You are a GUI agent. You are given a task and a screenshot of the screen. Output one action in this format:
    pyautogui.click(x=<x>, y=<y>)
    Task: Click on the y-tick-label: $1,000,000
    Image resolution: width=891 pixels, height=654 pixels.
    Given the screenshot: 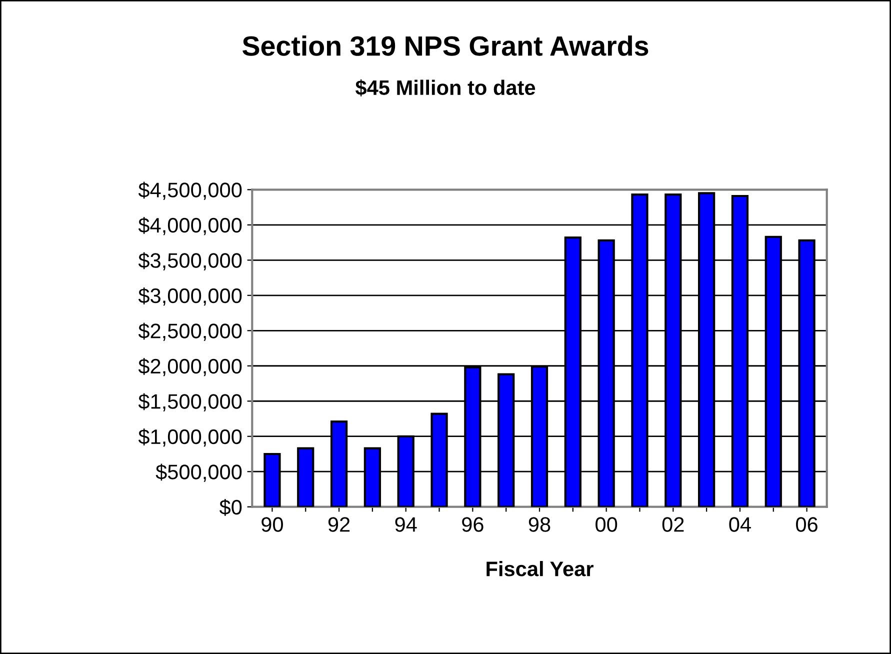 What is the action you would take?
    pyautogui.click(x=190, y=437)
    